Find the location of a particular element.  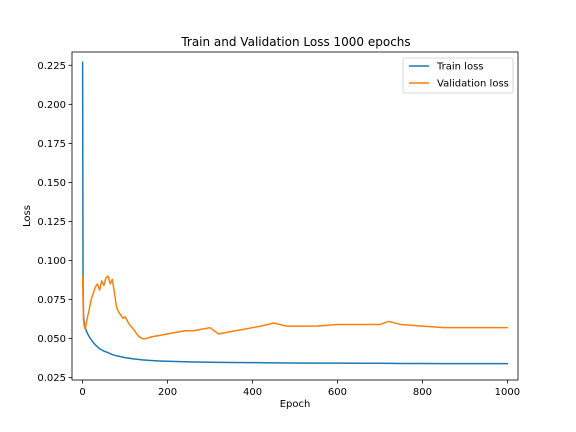

y-tick-label: 0.075 is located at coordinates (51, 300).